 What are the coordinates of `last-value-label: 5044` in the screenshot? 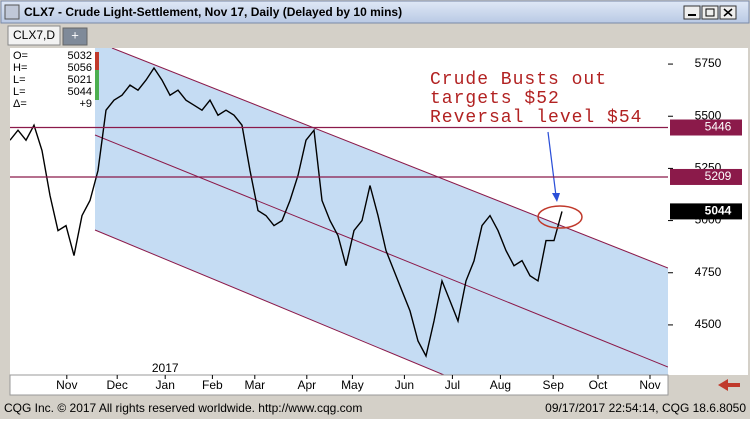 It's located at (718, 211).